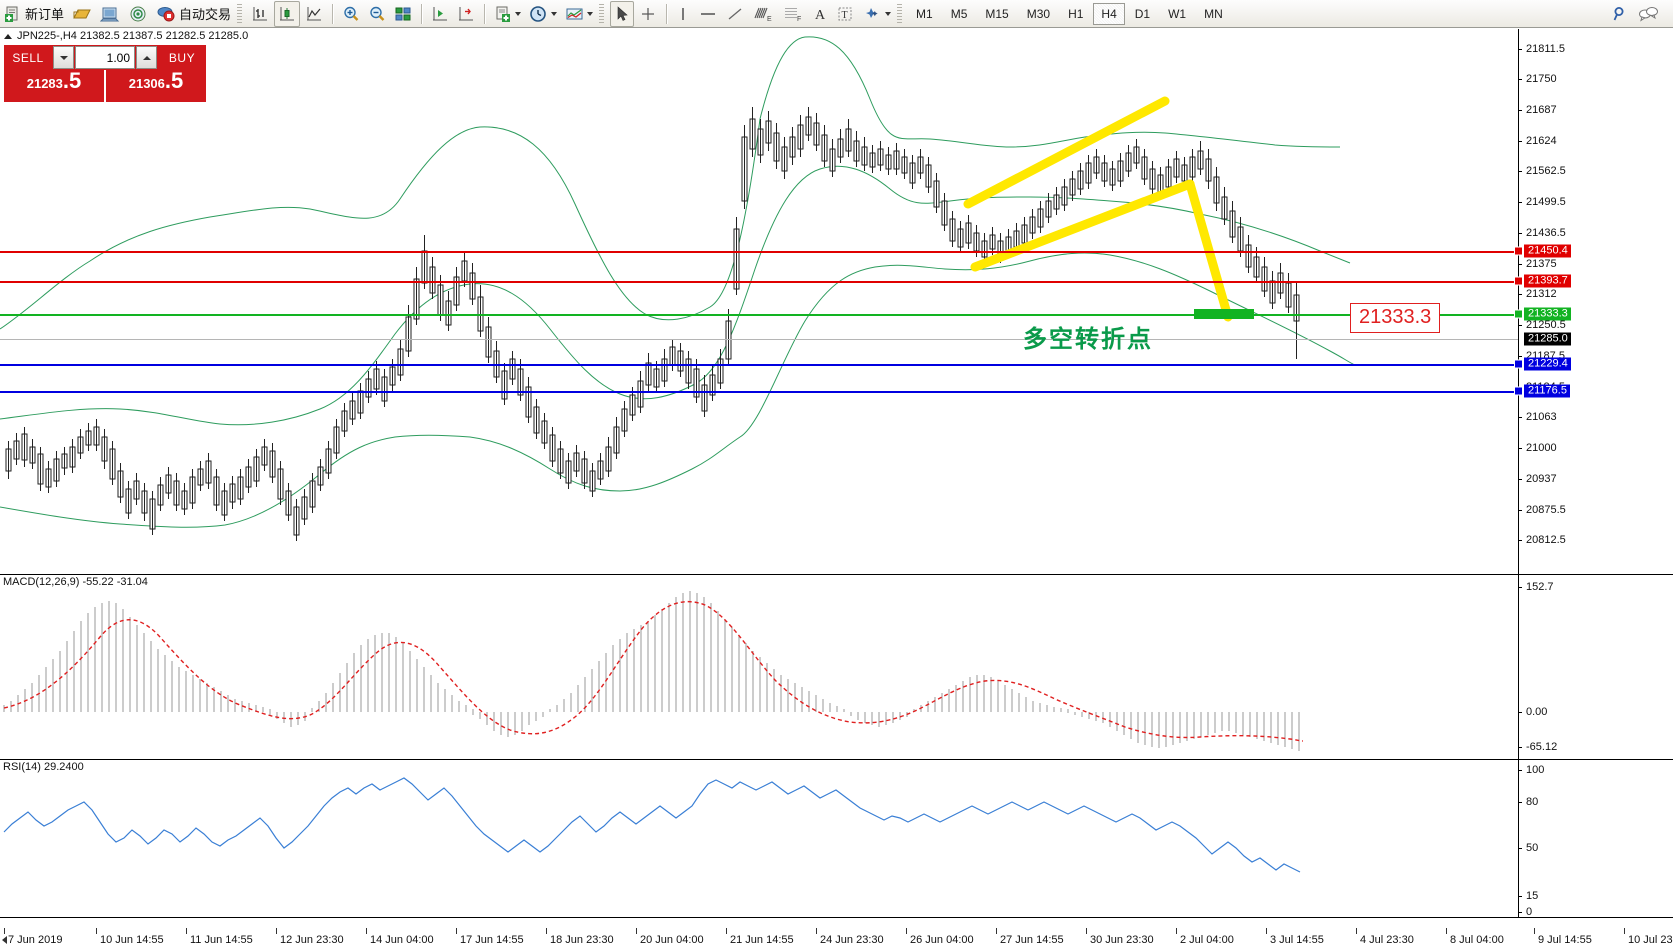 The height and width of the screenshot is (950, 1673). Describe the element at coordinates (942, 940) in the screenshot. I see `time-tick-label: 26 Jun 04:00` at that location.